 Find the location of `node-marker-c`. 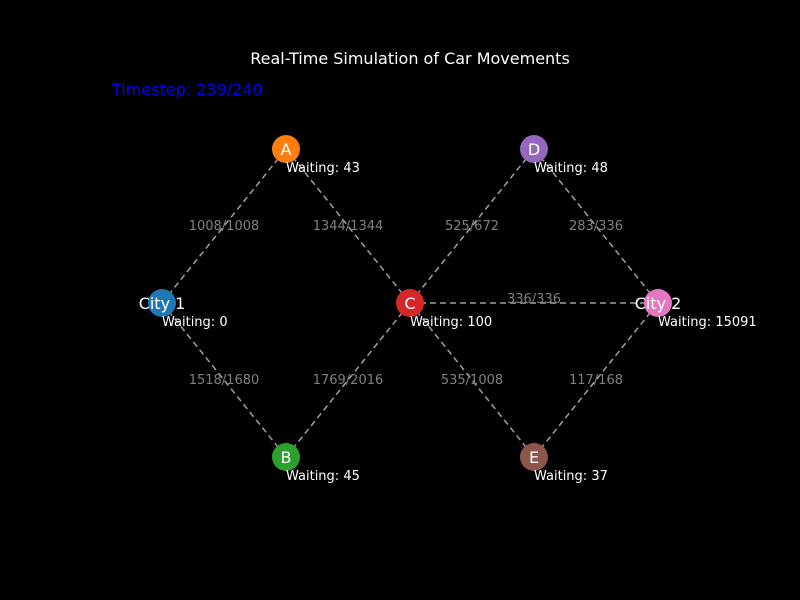

node-marker-c is located at coordinates (410, 303).